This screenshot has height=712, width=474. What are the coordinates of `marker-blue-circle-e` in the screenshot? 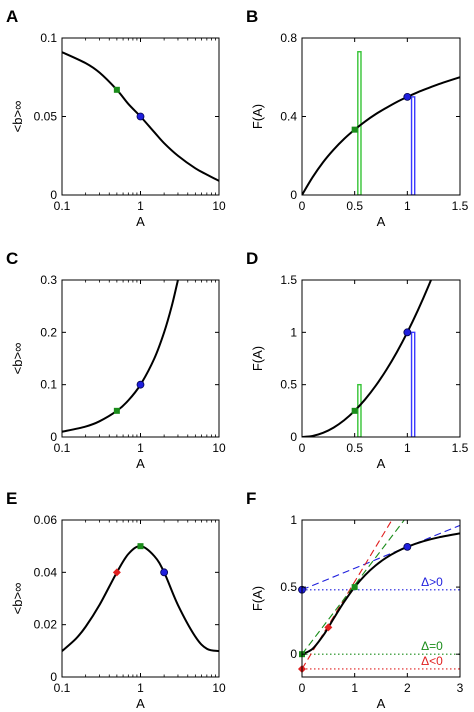 It's located at (164, 572).